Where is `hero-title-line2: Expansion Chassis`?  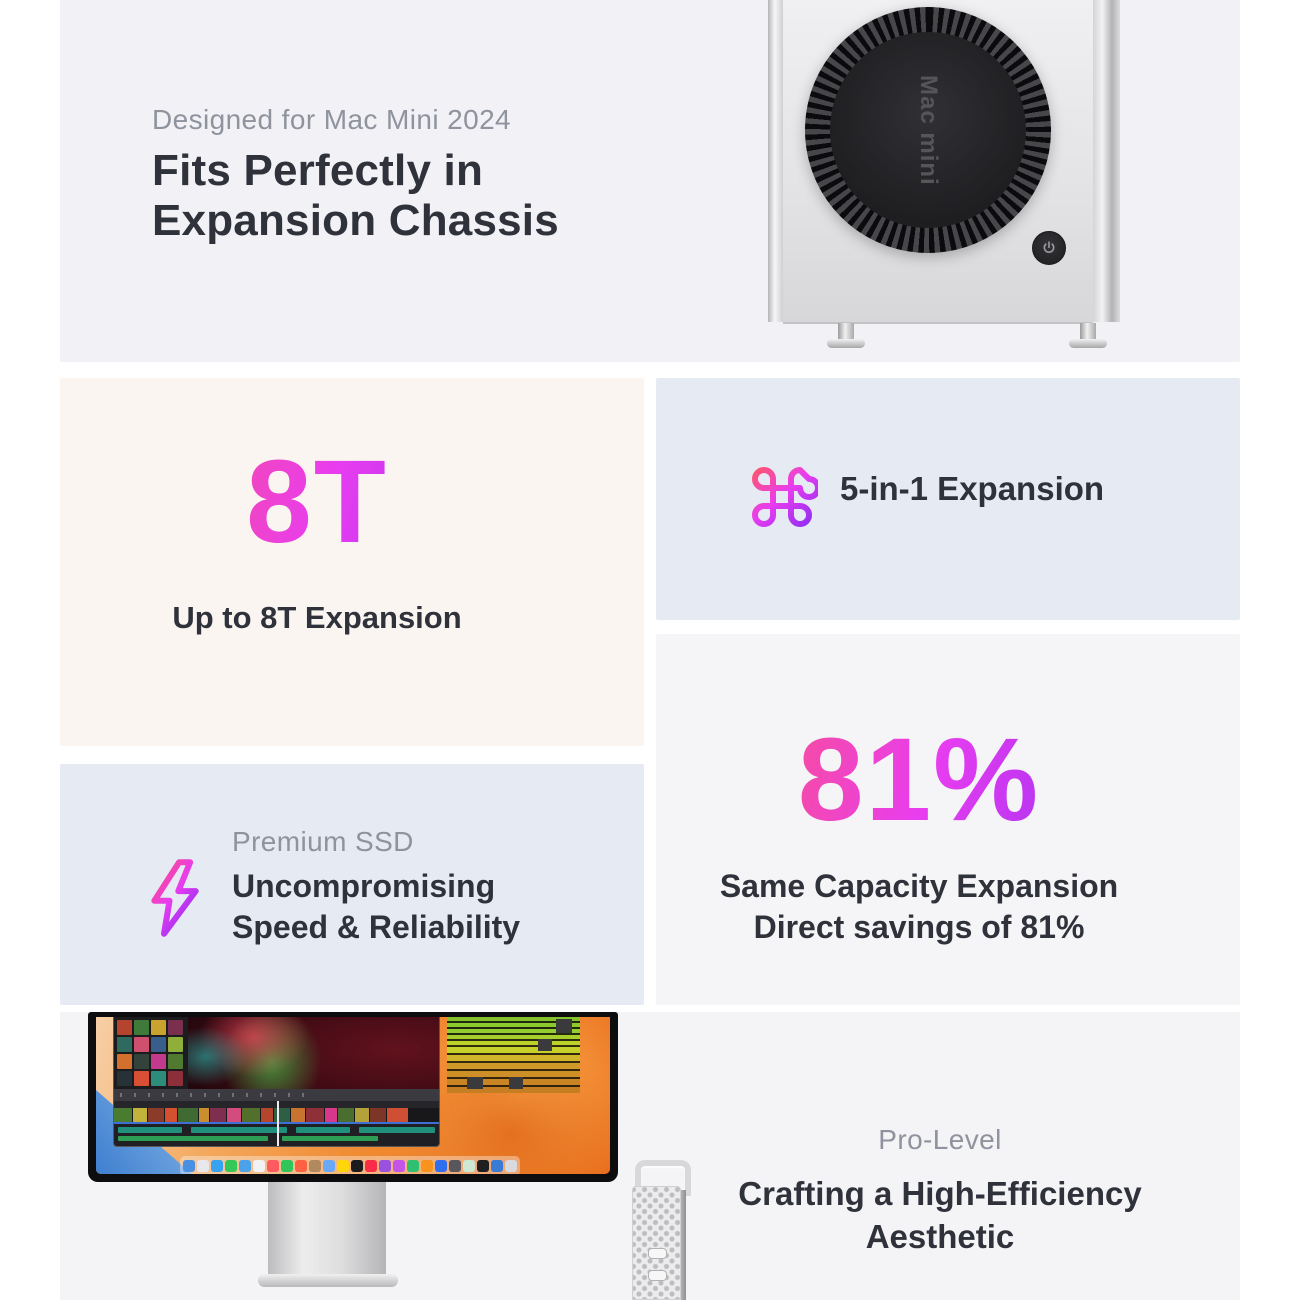 hero-title-line2: Expansion Chassis is located at coordinates (355, 220).